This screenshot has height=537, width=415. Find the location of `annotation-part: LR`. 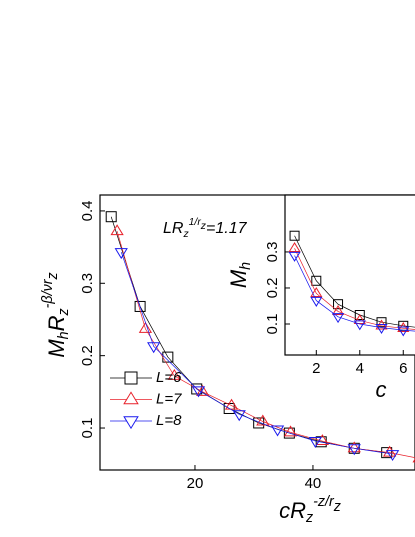

annotation-part: LR is located at coordinates (173, 228).